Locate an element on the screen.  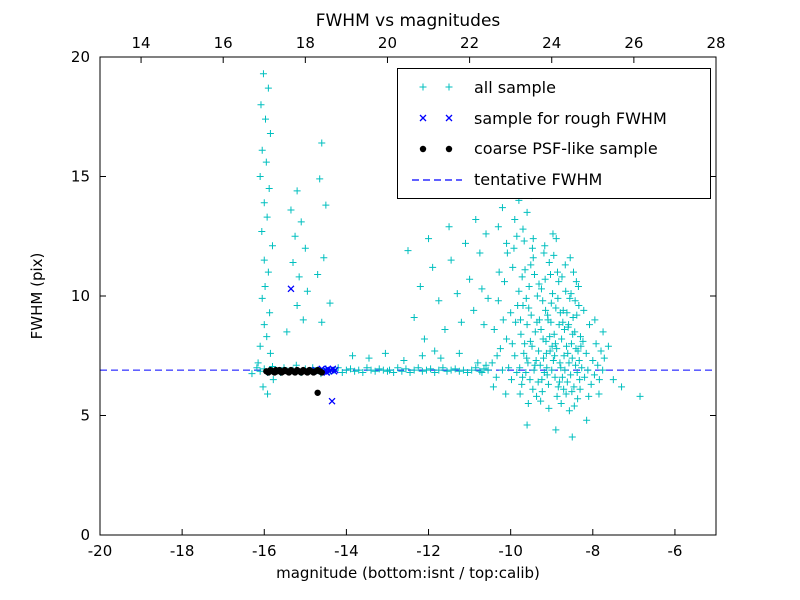
y-tick-label: 10 is located at coordinates (80, 296).